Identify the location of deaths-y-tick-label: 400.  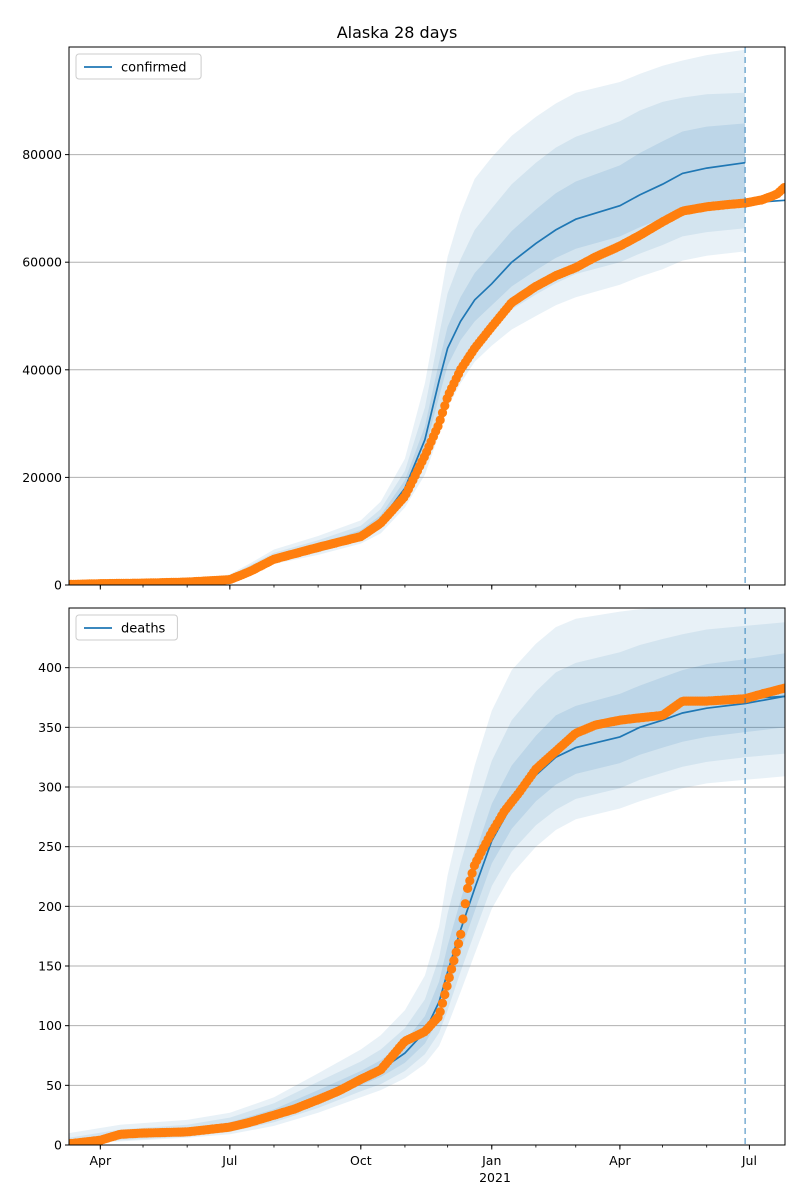
(50, 667).